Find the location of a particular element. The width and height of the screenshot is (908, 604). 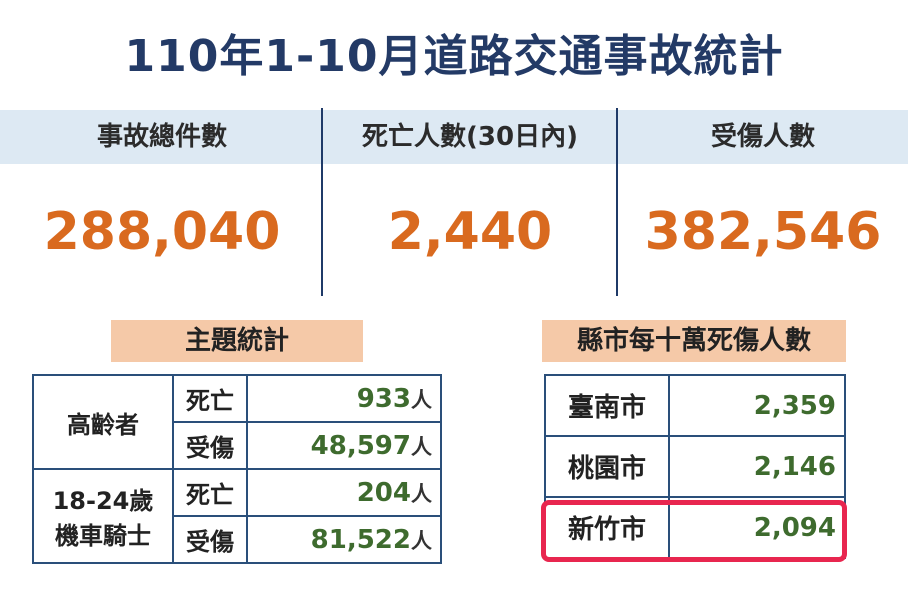

county-stats-header: 縣市每十萬死傷人數 is located at coordinates (694, 341).